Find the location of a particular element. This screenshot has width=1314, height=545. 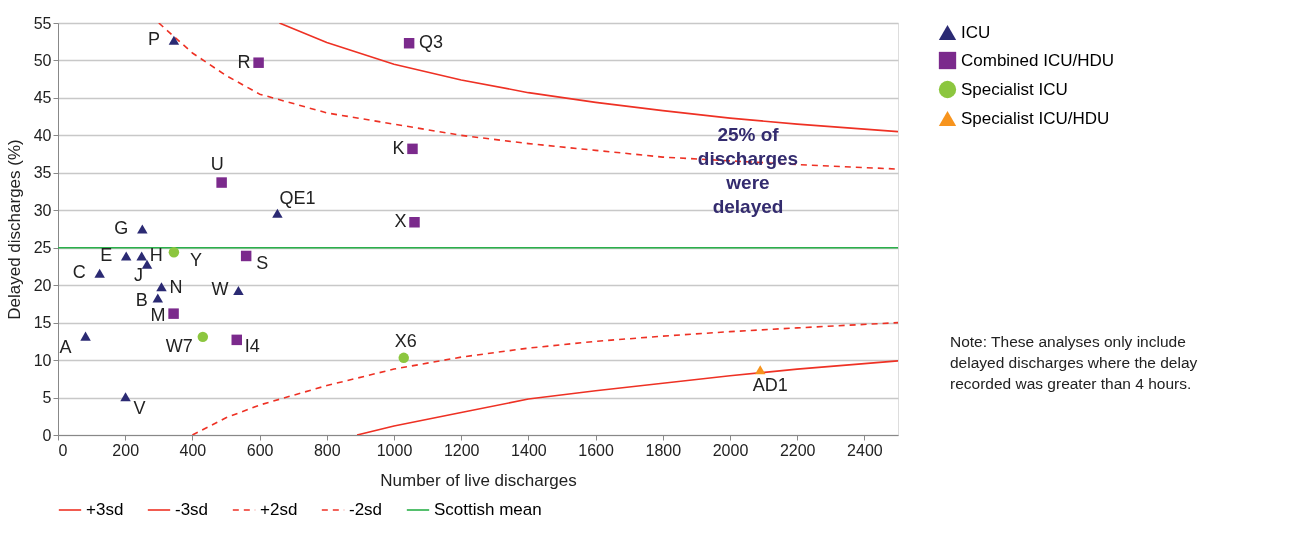

y-tick-label: 50 is located at coordinates (42, 60).